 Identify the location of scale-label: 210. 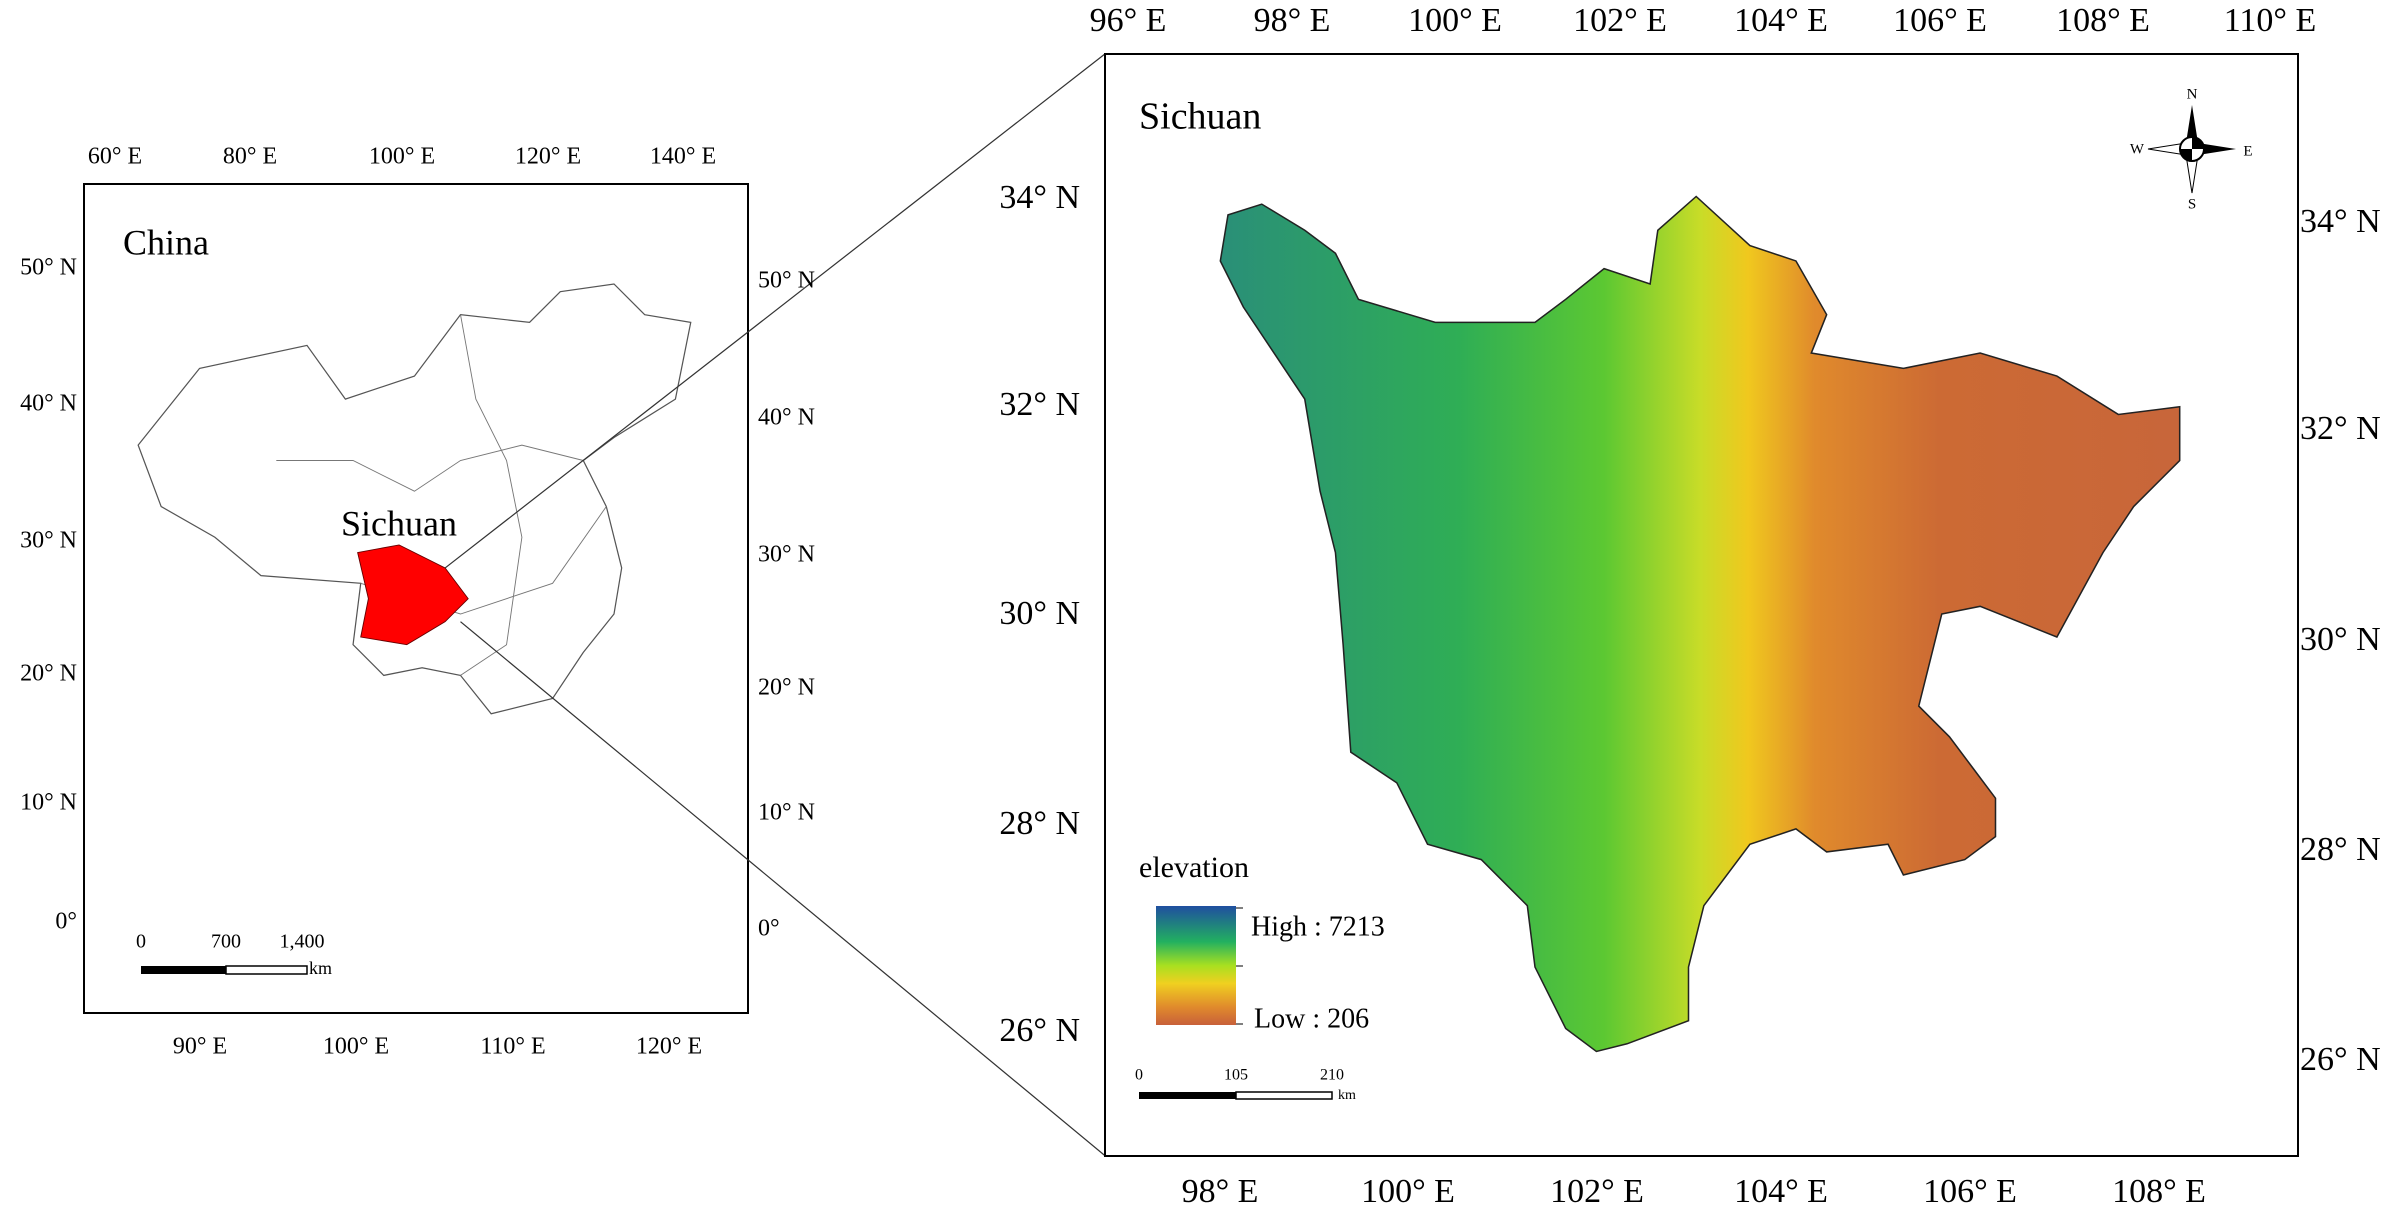
(1332, 1075).